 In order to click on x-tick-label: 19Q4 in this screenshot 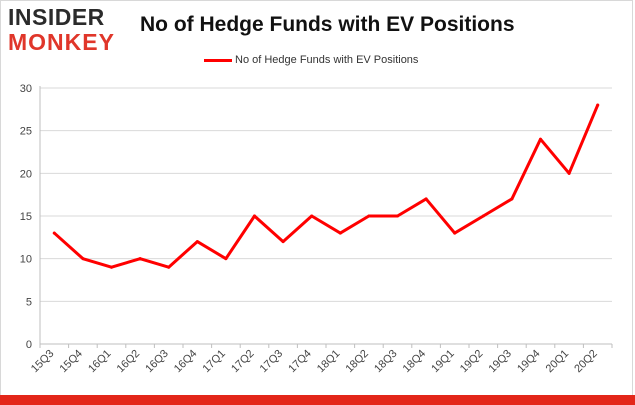, I will do `click(529, 362)`.